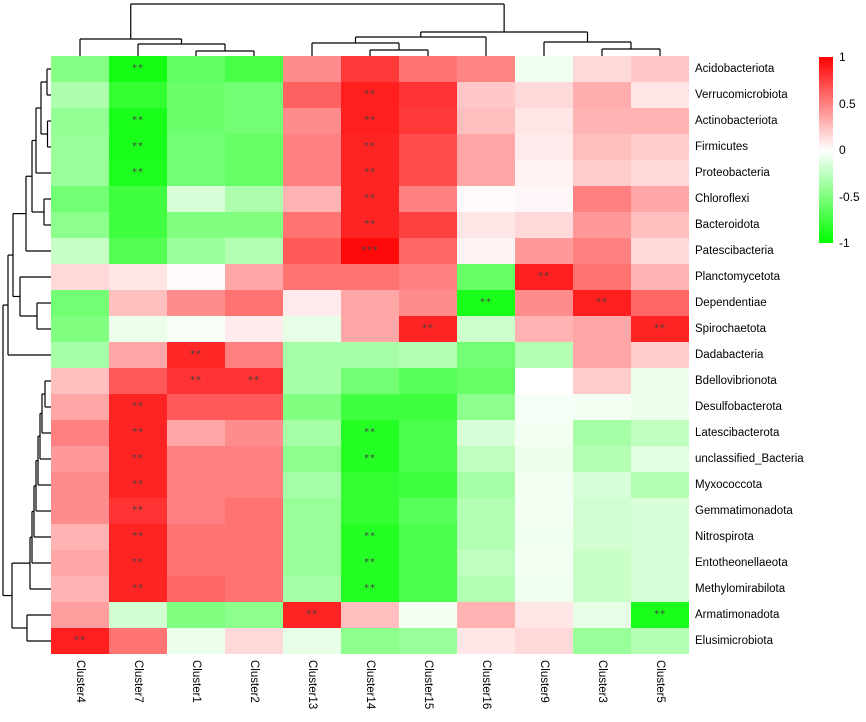  I want to click on row-label: Dadabacteria, so click(729, 355).